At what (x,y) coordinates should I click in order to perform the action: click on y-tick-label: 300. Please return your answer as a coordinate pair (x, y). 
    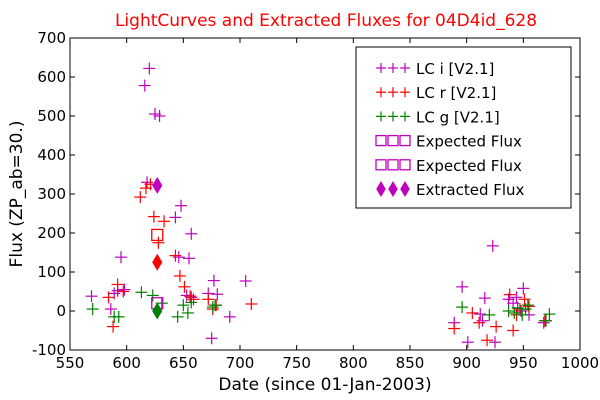
    Looking at the image, I should click on (51, 194).